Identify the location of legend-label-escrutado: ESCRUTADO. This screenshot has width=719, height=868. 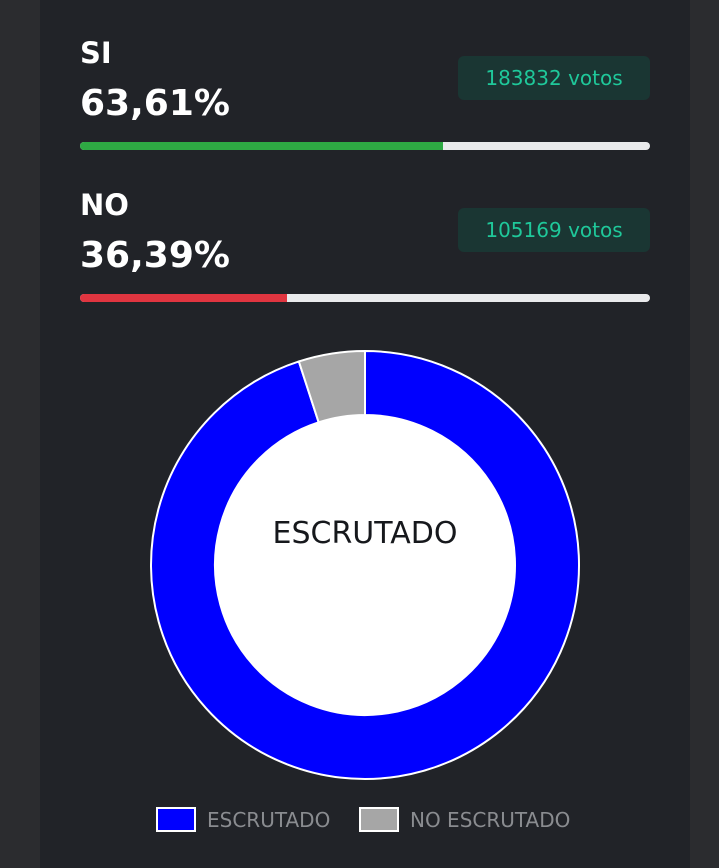
(268, 820).